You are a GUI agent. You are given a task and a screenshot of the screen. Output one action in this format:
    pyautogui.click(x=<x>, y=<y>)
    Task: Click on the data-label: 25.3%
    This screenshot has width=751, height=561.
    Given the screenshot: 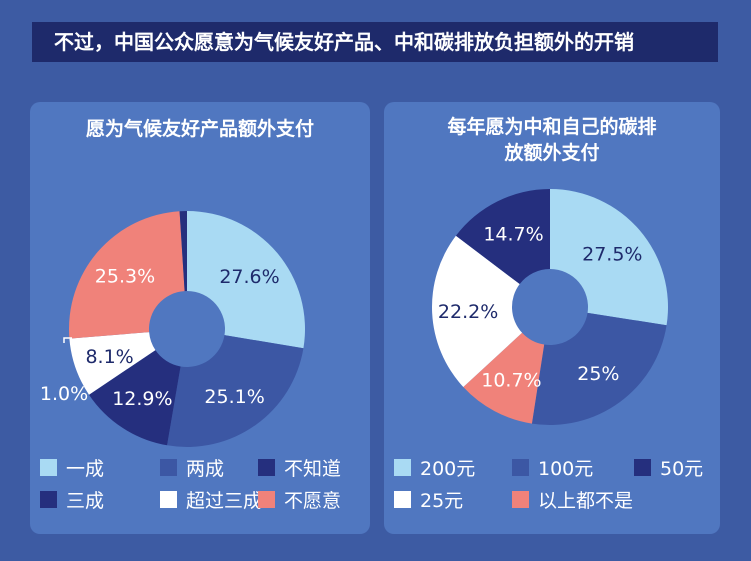 What is the action you would take?
    pyautogui.click(x=125, y=276)
    